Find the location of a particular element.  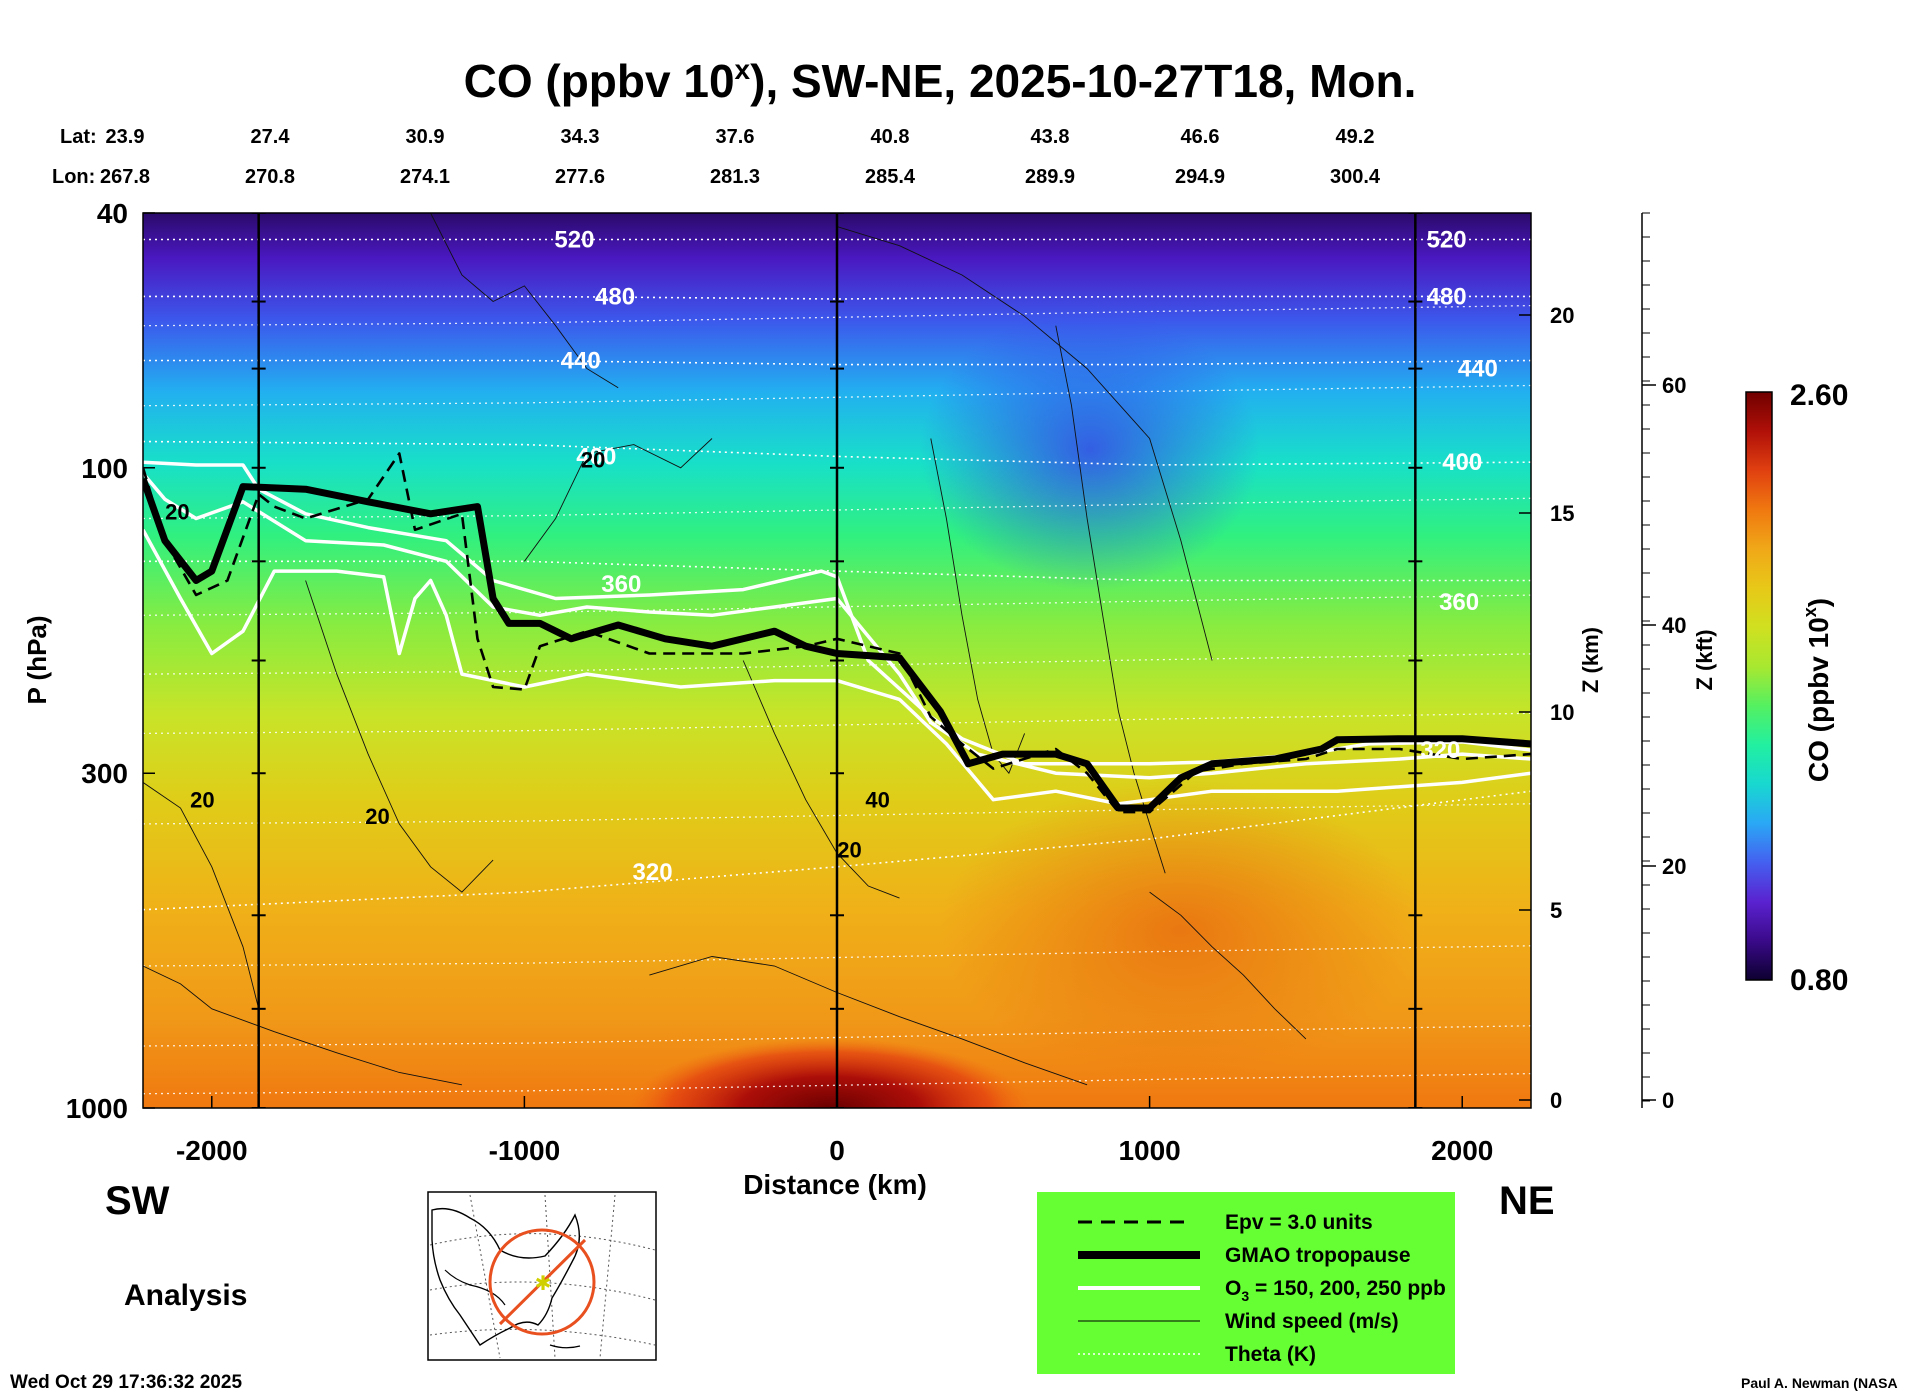

z-km-tick-label: 20 is located at coordinates (1562, 315).